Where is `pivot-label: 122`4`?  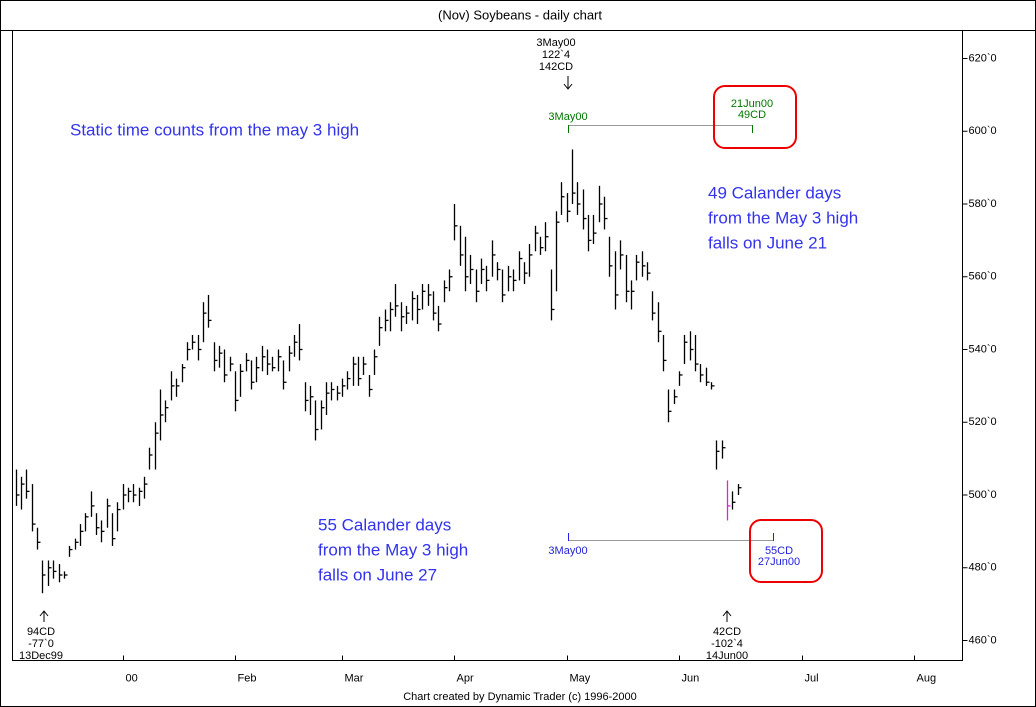
pivot-label: 122`4 is located at coordinates (556, 55).